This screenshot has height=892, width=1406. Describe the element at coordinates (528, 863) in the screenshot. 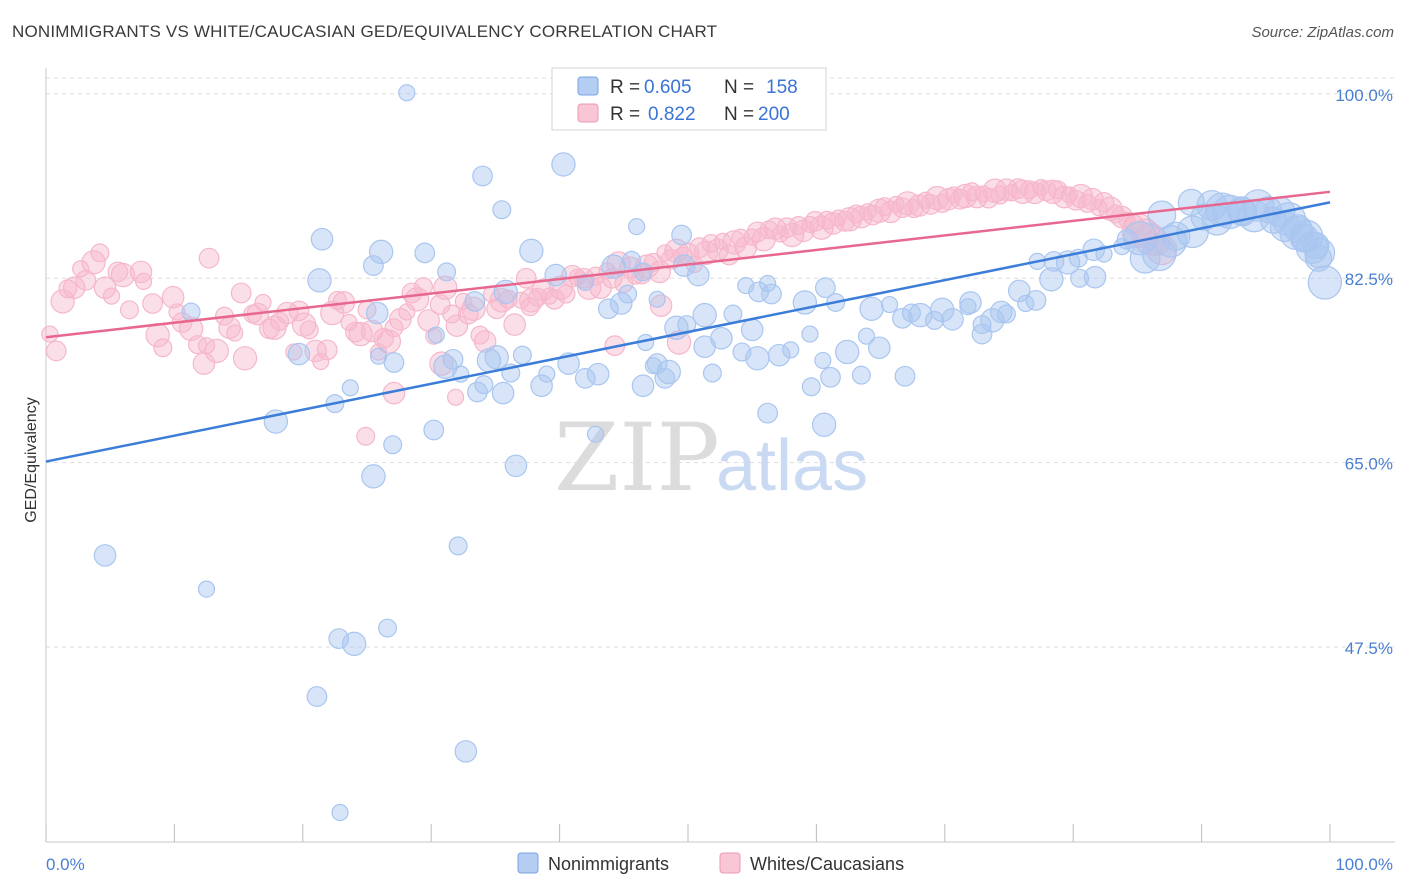

I see `bottom-legend-swatch-nonimmigrants` at that location.